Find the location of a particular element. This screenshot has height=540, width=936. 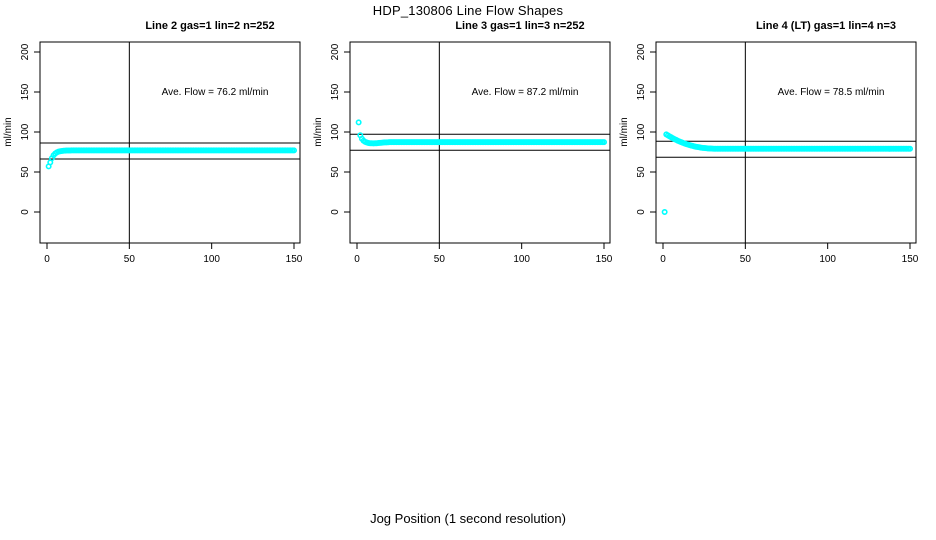

panel-line2-title: Line 2 gas=1 lin=2 n=252 is located at coordinates (170, 26).